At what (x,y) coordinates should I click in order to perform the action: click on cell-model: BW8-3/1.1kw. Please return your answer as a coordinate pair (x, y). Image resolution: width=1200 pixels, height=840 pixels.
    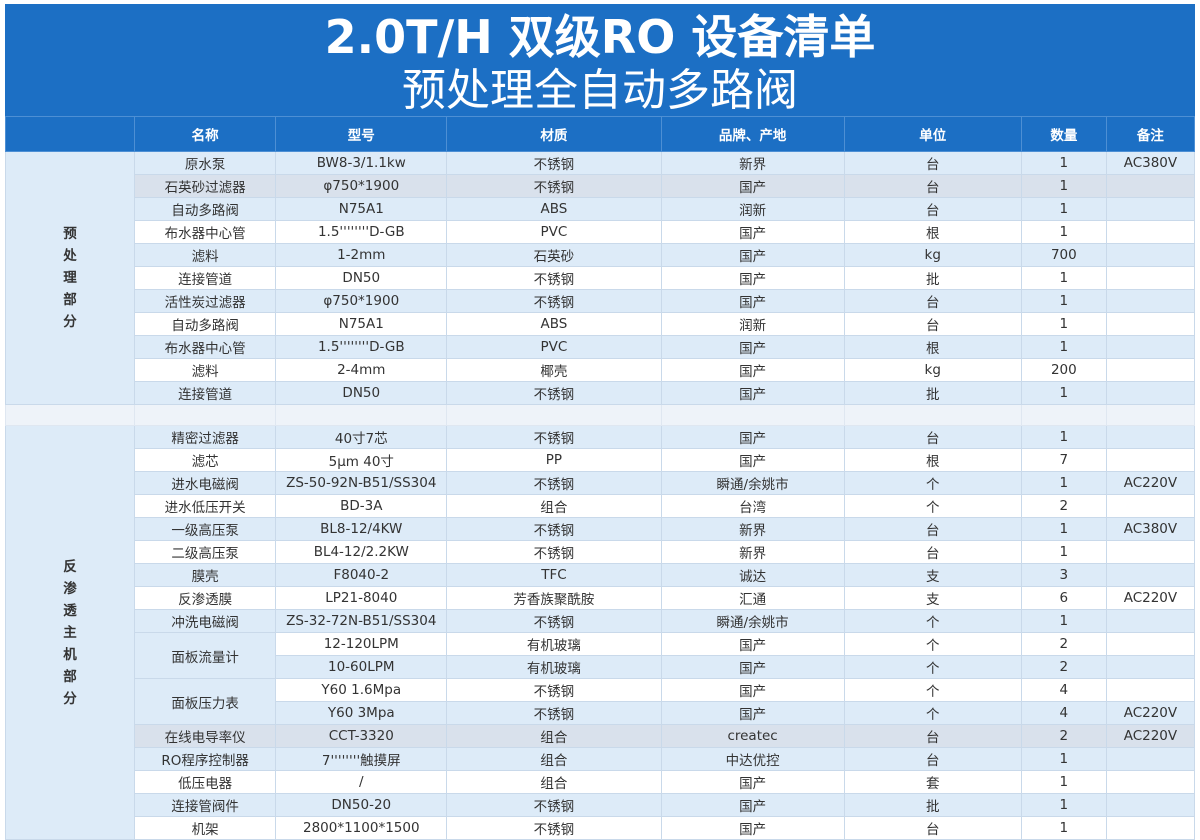
    Looking at the image, I should click on (361, 163).